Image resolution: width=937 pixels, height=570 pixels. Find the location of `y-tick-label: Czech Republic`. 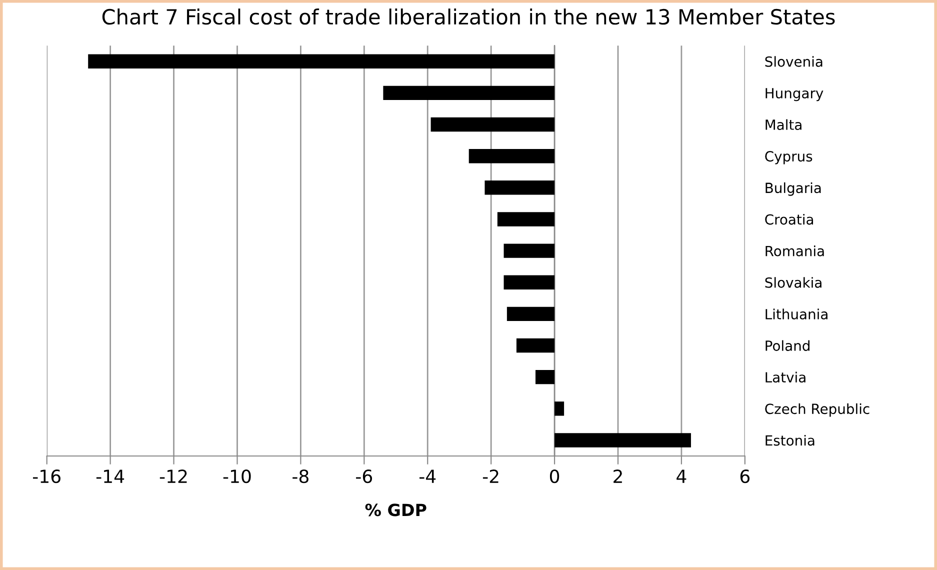

y-tick-label: Czech Republic is located at coordinates (817, 410).